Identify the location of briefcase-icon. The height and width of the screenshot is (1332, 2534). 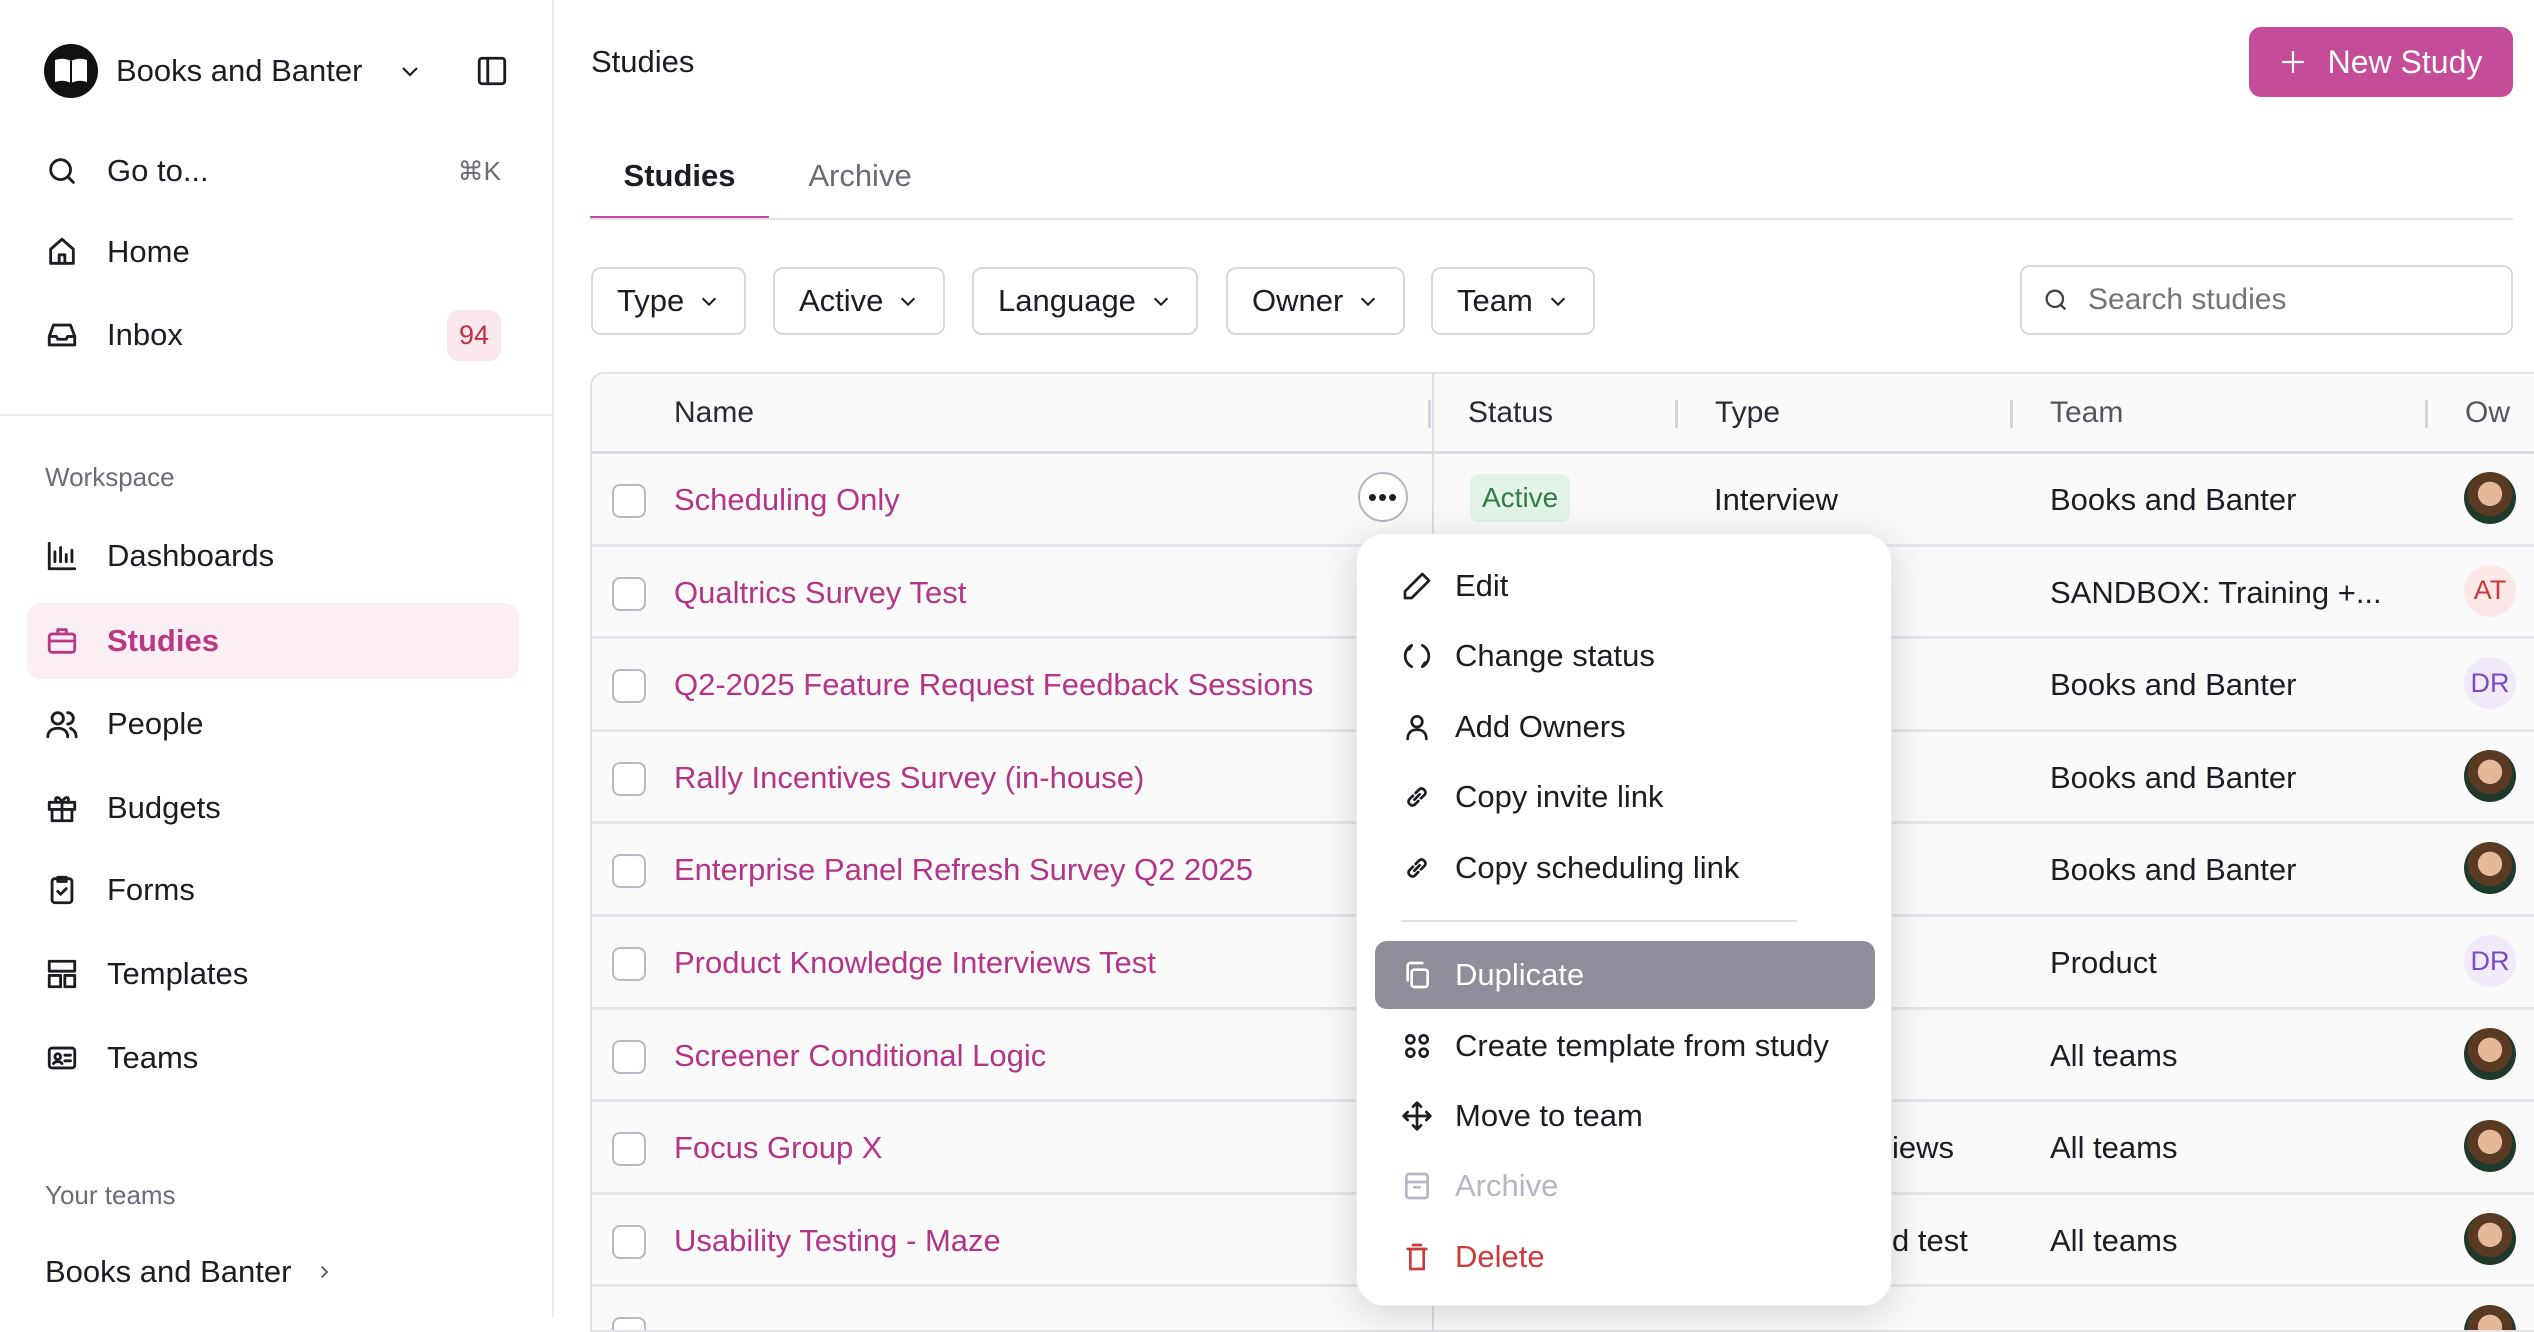
(62, 641).